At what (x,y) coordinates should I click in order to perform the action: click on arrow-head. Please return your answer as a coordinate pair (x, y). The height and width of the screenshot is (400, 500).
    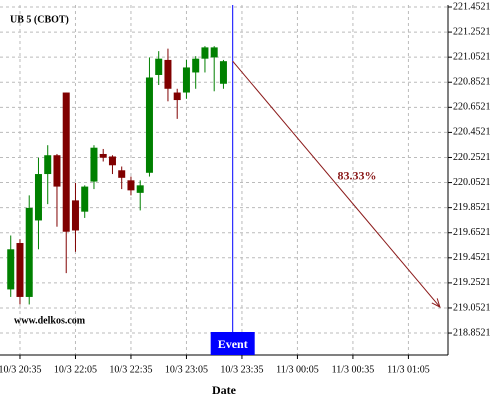
    Looking at the image, I should click on (436, 303).